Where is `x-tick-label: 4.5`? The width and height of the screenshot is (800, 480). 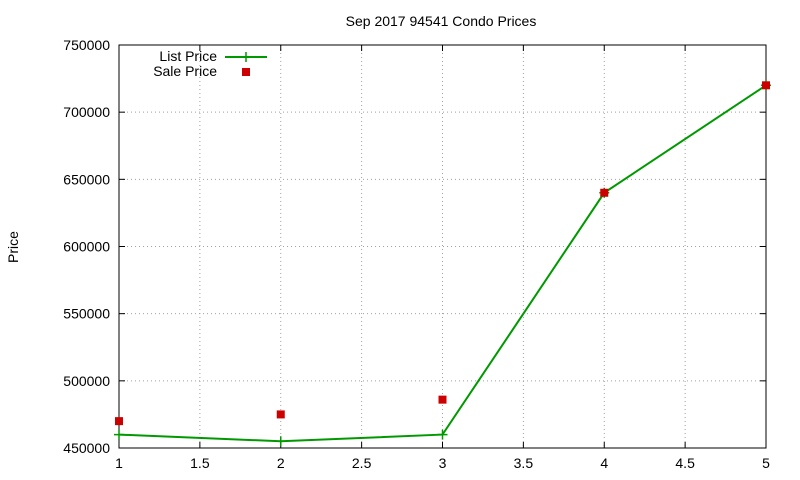
x-tick-label: 4.5 is located at coordinates (685, 463).